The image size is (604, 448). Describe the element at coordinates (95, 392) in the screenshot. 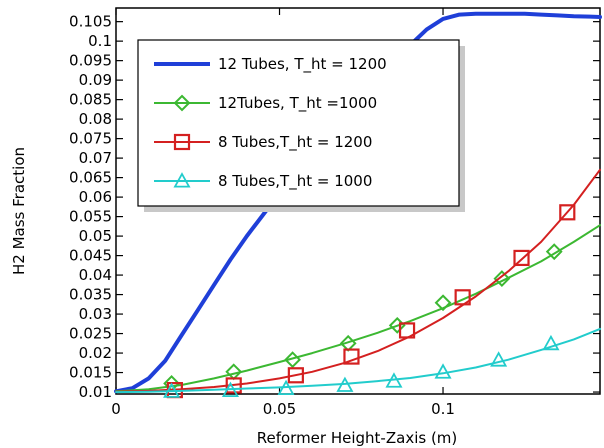

I see `y-tick-label: 0.01` at that location.